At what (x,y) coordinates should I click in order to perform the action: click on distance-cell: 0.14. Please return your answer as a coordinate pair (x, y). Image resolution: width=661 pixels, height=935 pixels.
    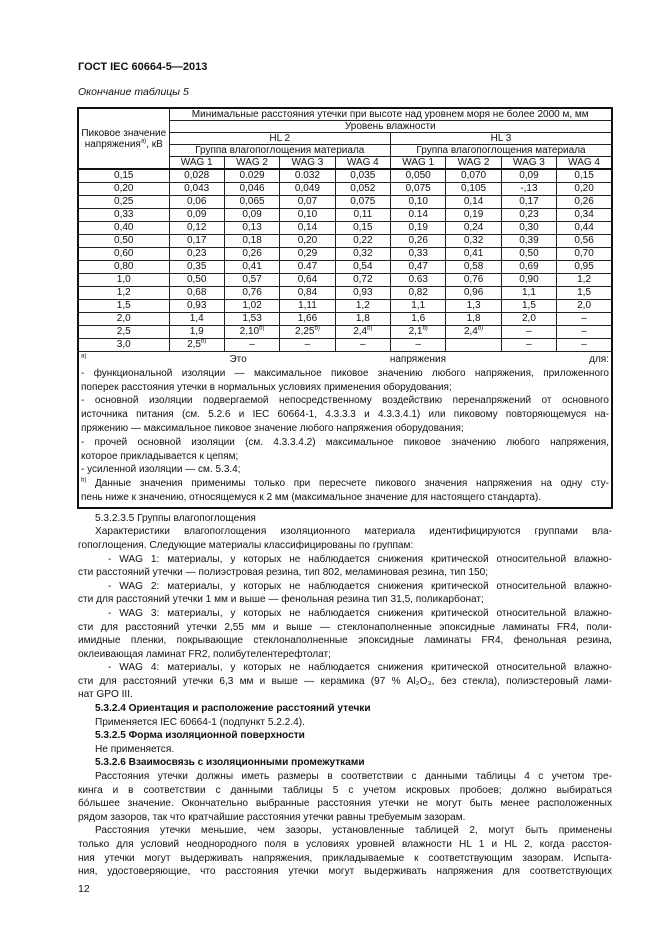
    Looking at the image, I should click on (418, 215).